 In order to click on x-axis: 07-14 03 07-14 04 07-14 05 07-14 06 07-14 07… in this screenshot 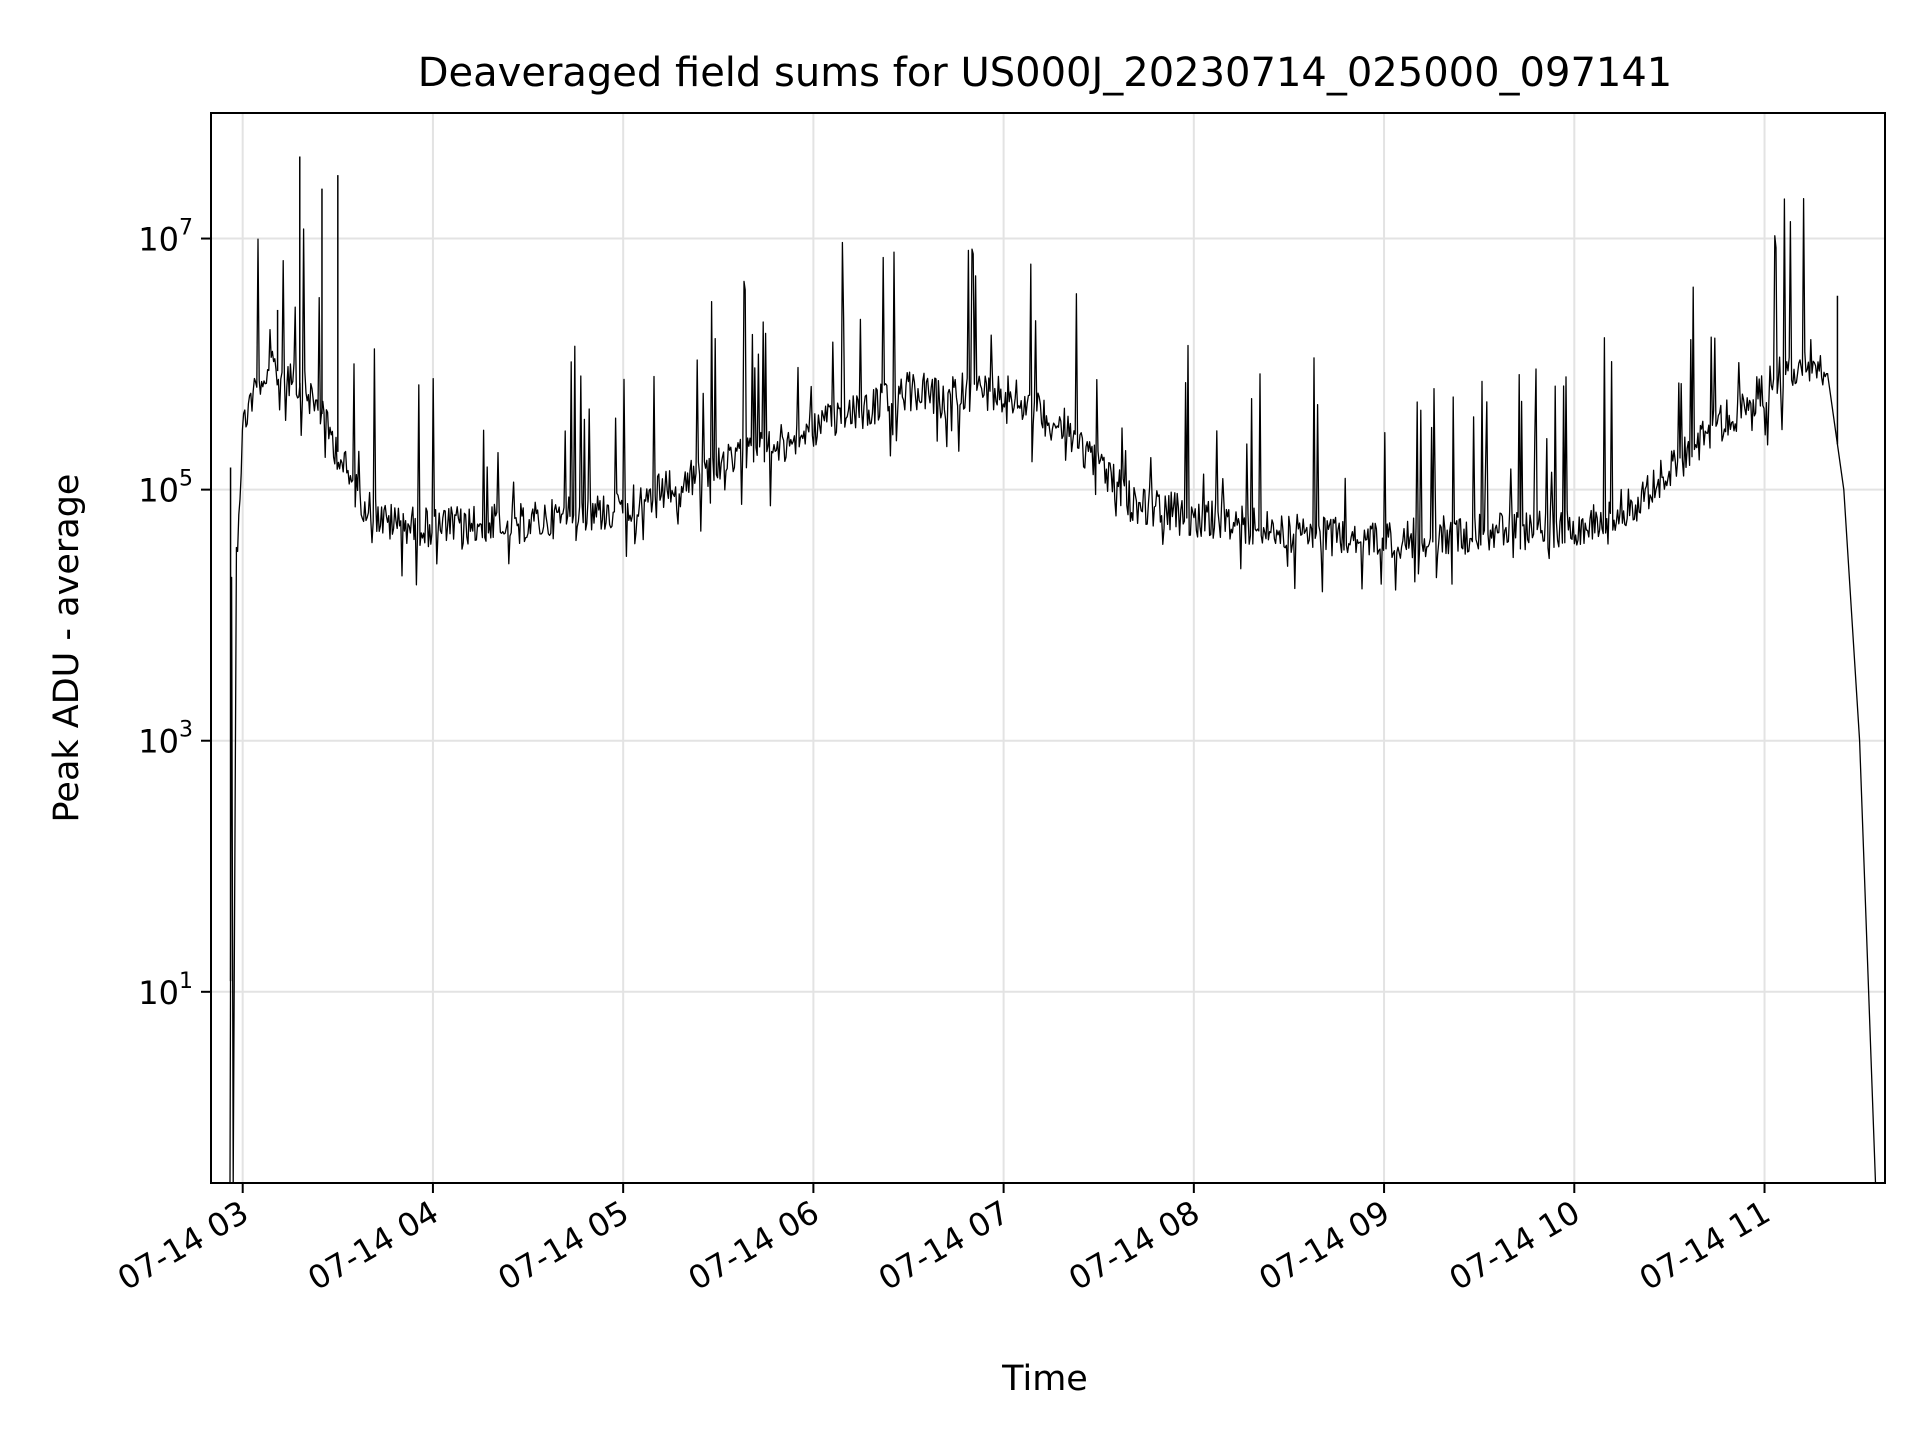, I will do `click(944, 1240)`.